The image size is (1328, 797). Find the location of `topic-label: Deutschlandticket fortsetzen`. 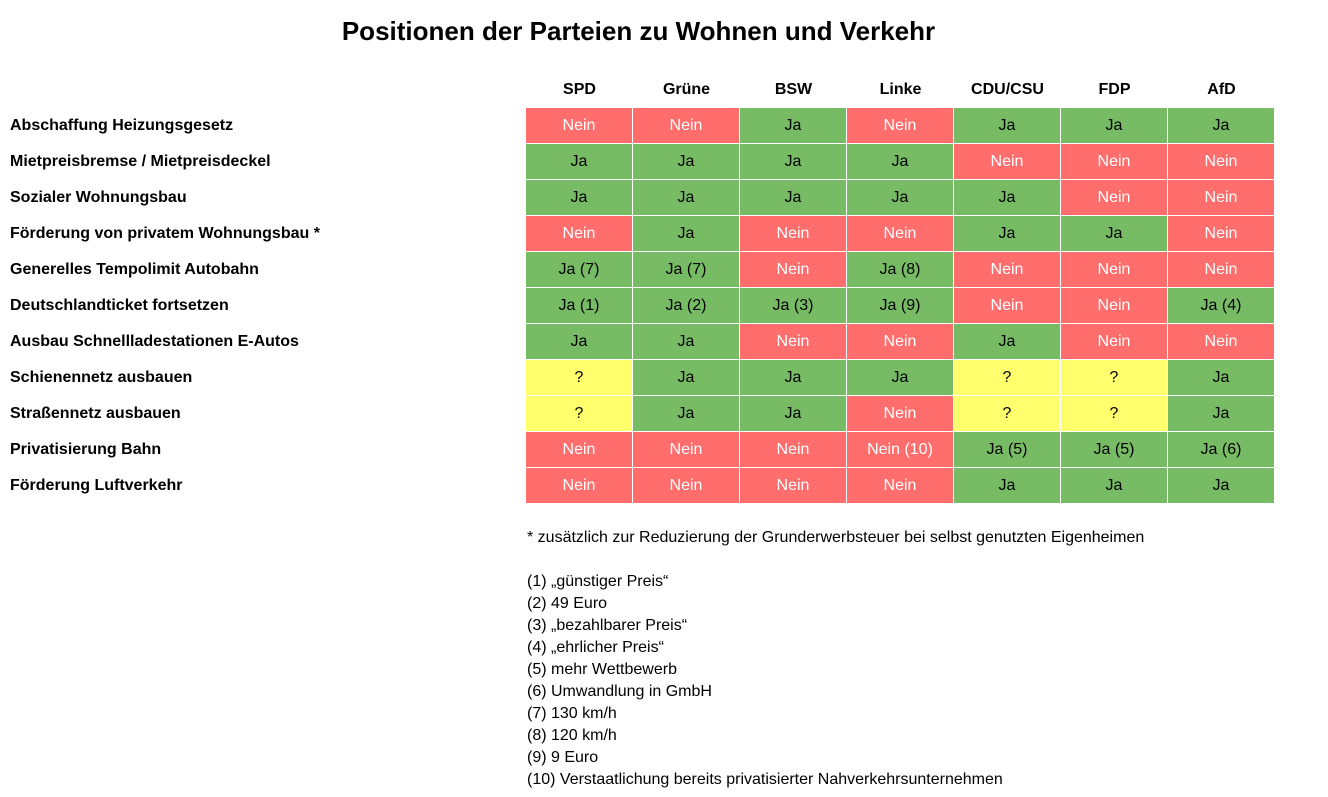

topic-label: Deutschlandticket fortsetzen is located at coordinates (119, 305).